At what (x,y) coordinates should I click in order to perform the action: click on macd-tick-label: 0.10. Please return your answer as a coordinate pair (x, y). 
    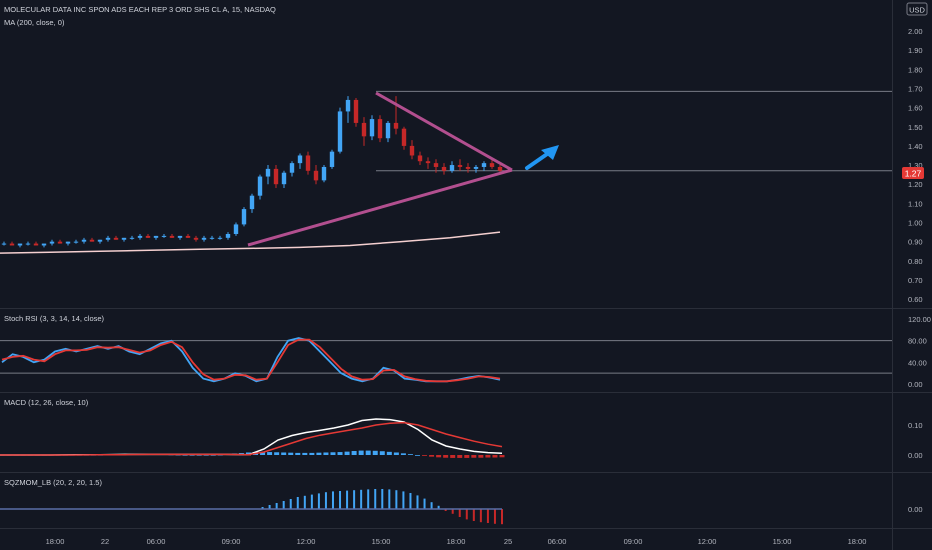
    Looking at the image, I should click on (915, 425).